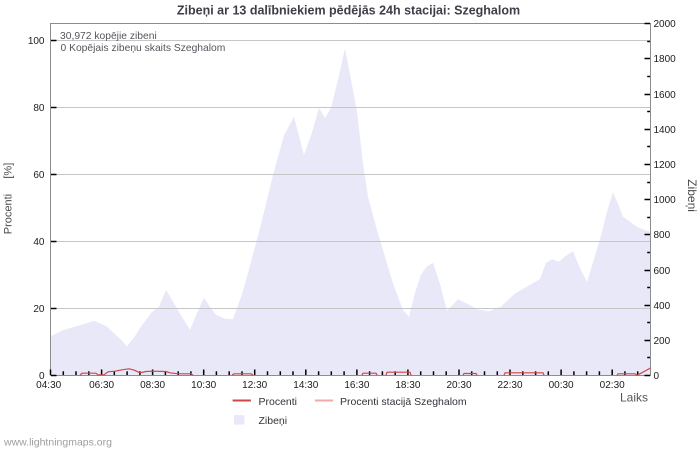 Image resolution: width=700 pixels, height=450 pixels. I want to click on svg-text: Procenti stacijā Szeghalom, so click(403, 402).